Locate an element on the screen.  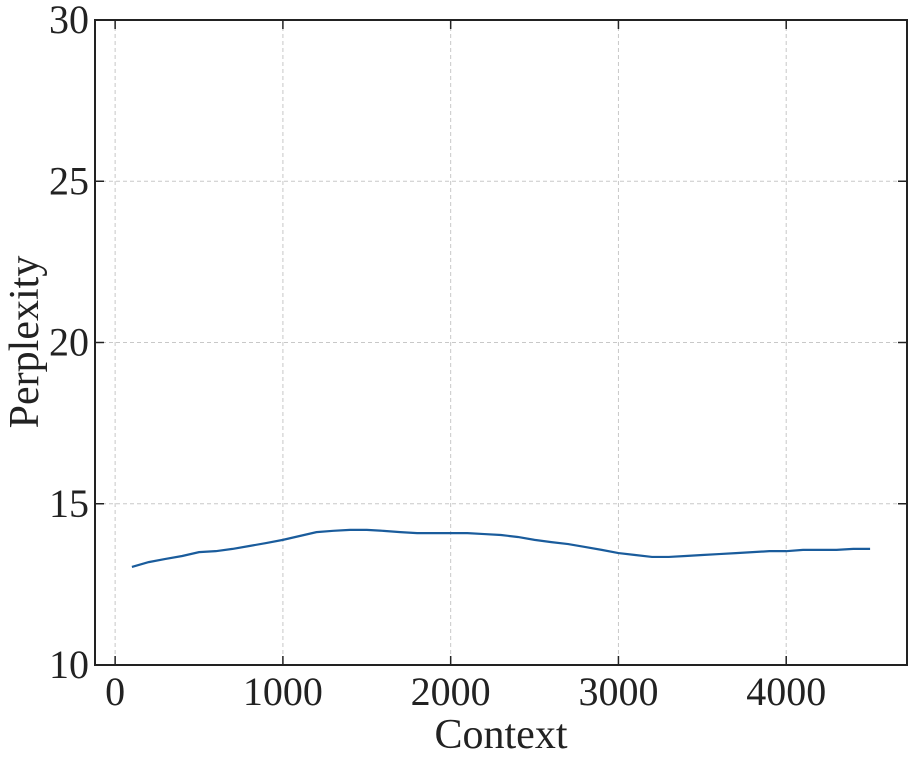
y-tick-label: 15 is located at coordinates (69, 503).